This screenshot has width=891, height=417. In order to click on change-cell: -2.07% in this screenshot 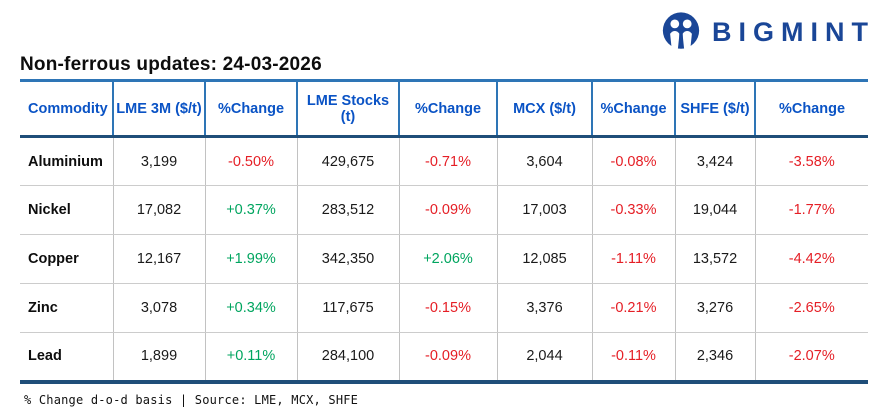, I will do `click(811, 357)`.